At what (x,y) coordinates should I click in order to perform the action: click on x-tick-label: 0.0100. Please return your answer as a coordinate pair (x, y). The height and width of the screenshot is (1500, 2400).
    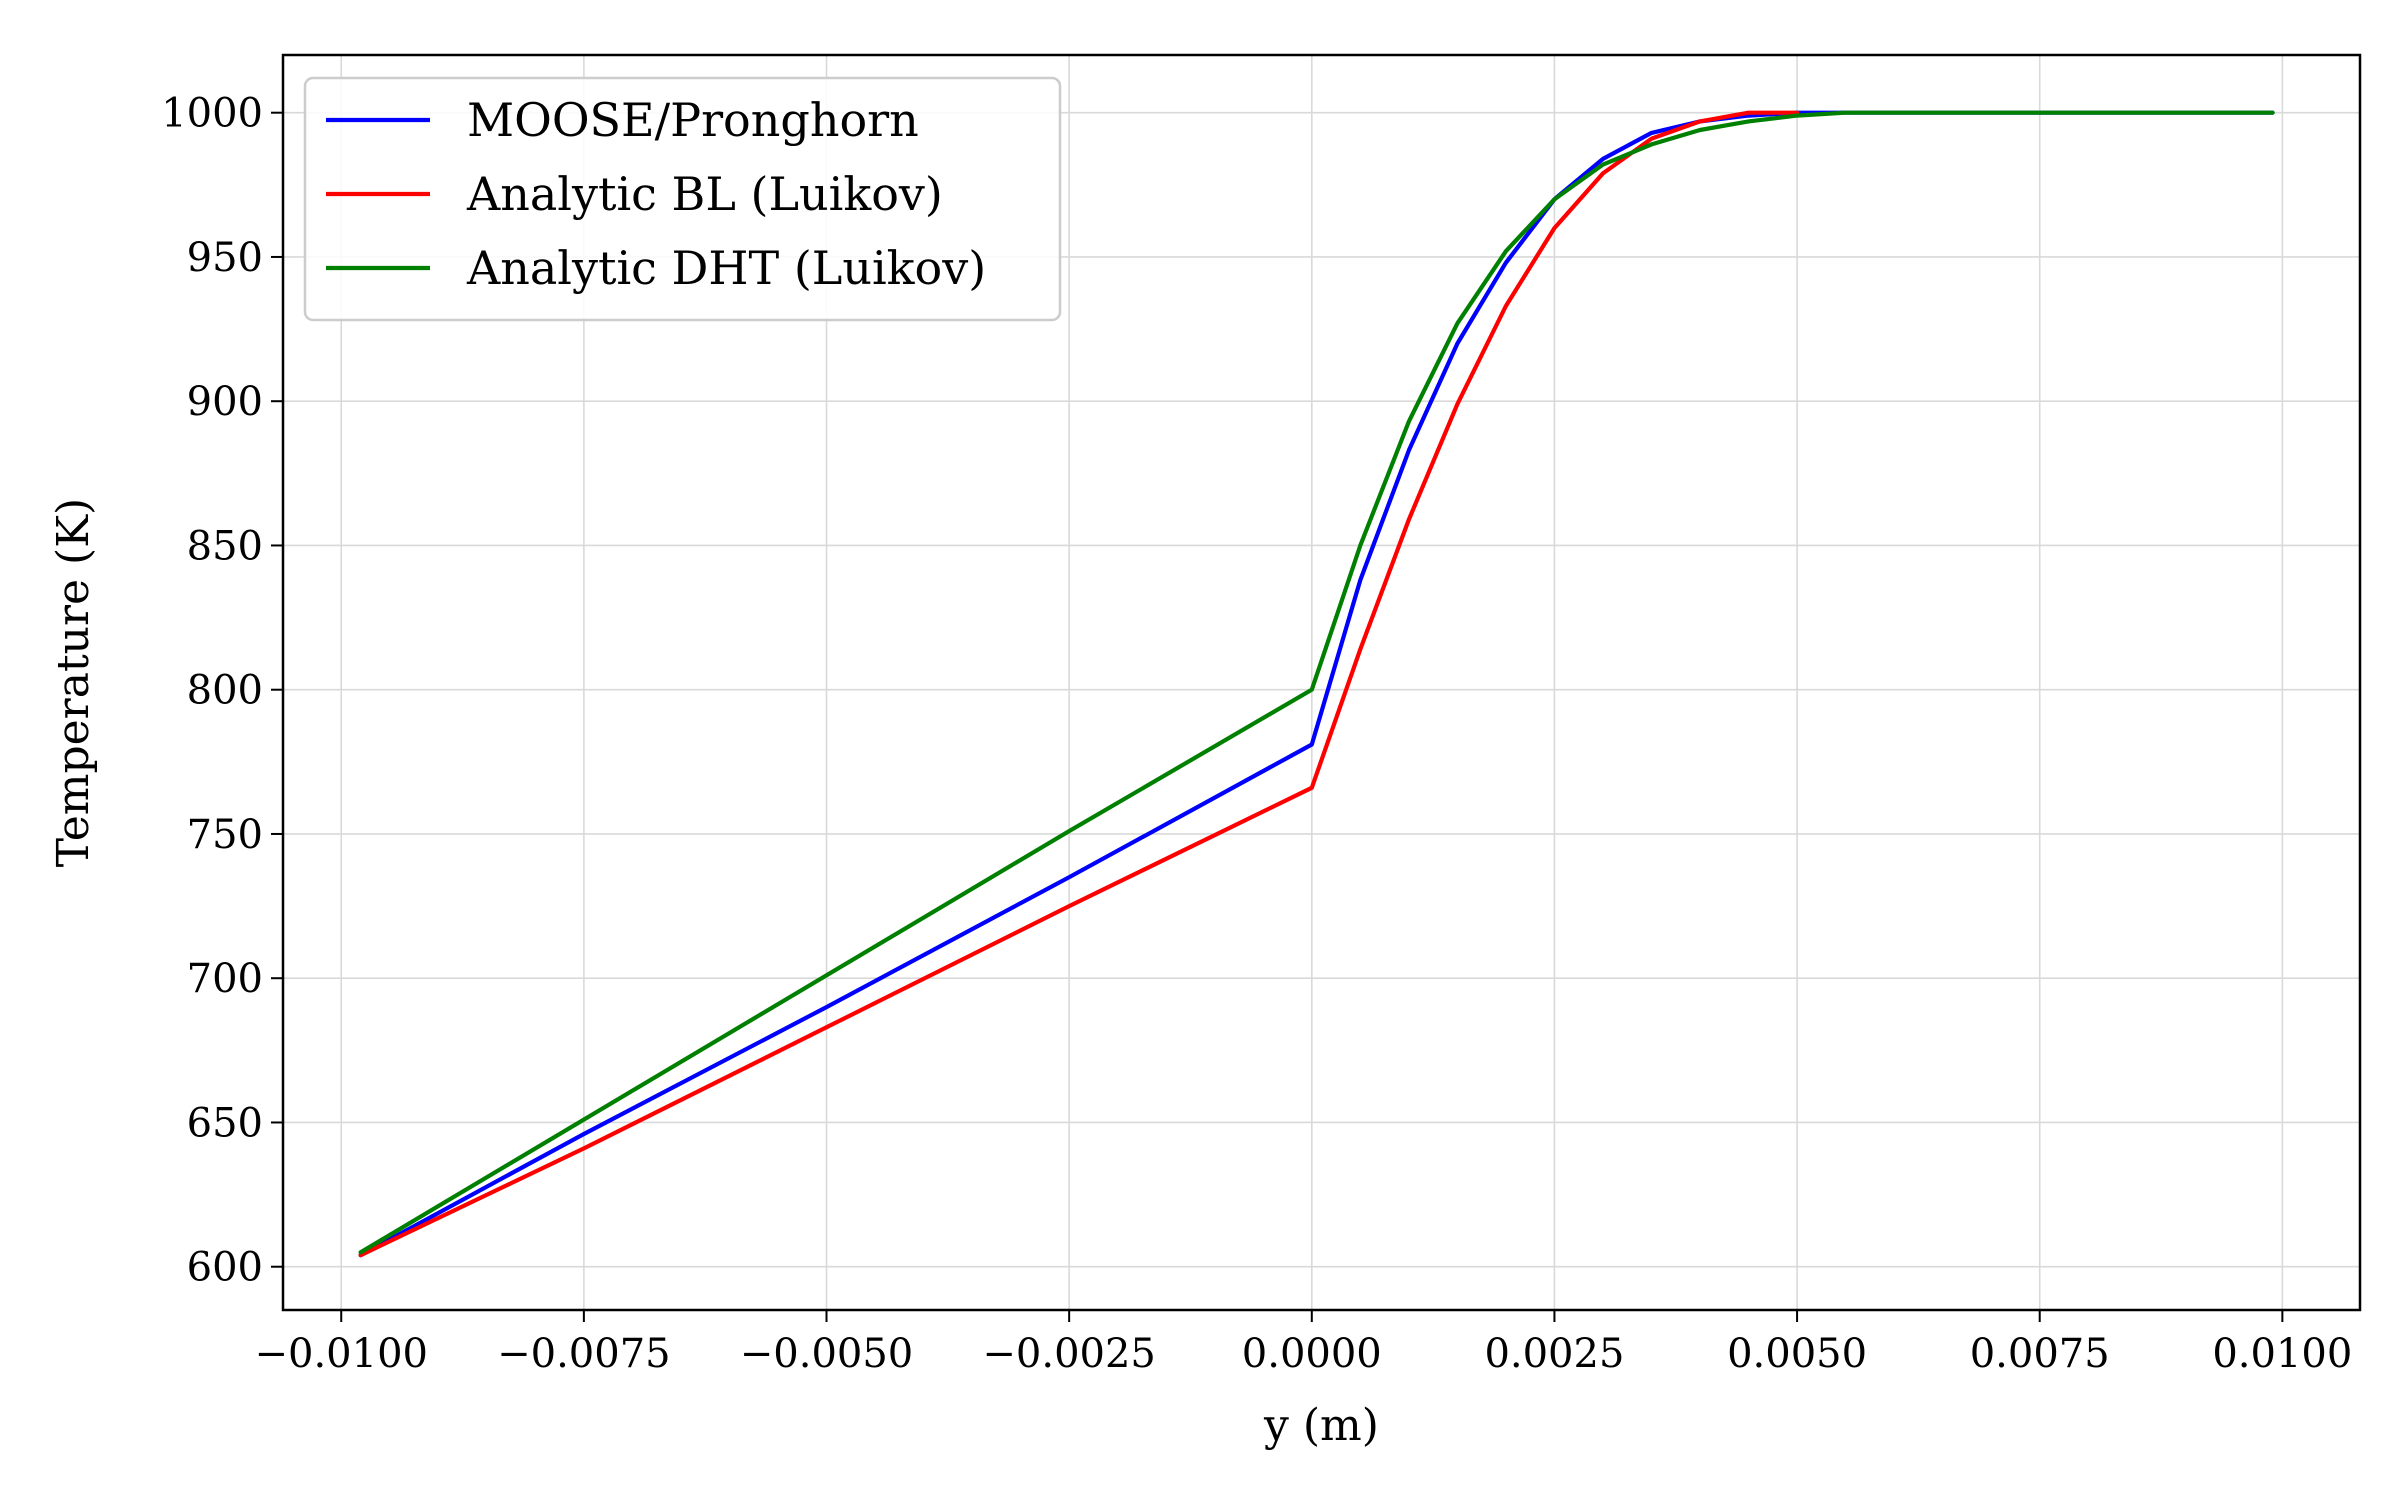
    Looking at the image, I should click on (2282, 1354).